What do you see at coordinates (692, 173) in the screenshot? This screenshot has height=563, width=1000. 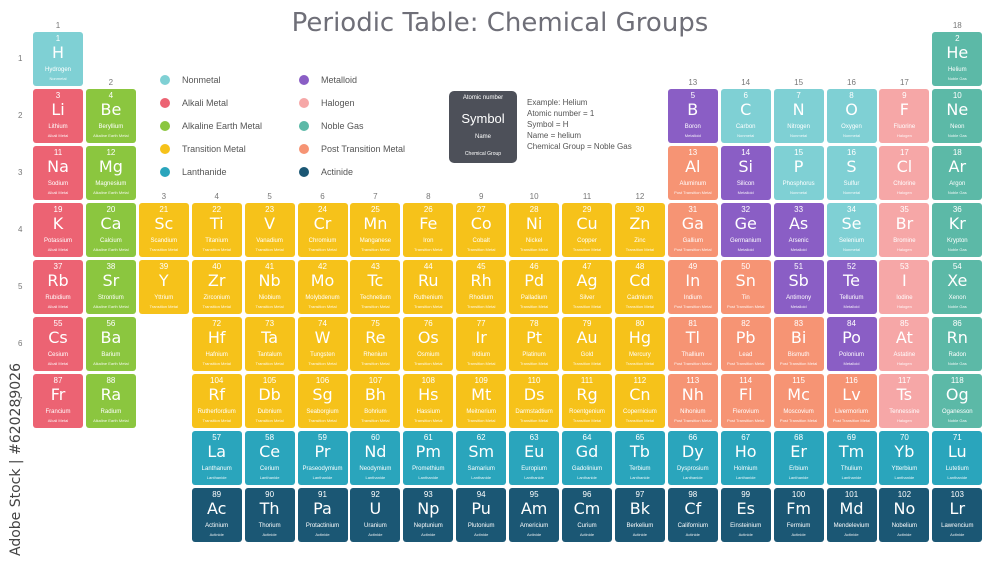 I see `element-cell-al: 13 Al Aluminum Post Transition Metal` at bounding box center [692, 173].